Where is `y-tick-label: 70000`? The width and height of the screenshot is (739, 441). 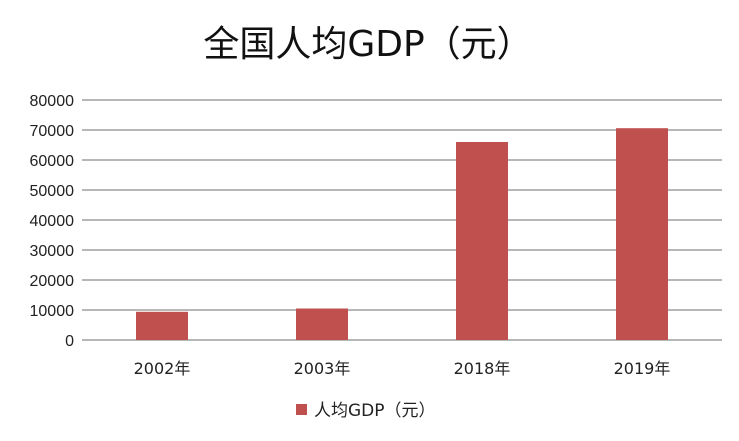 y-tick-label: 70000 is located at coordinates (52, 131).